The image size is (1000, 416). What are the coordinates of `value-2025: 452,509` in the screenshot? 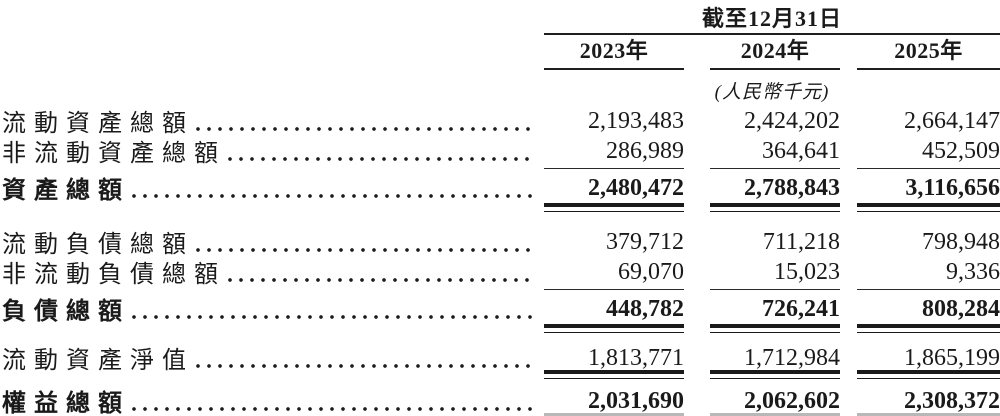 It's located at (961, 150).